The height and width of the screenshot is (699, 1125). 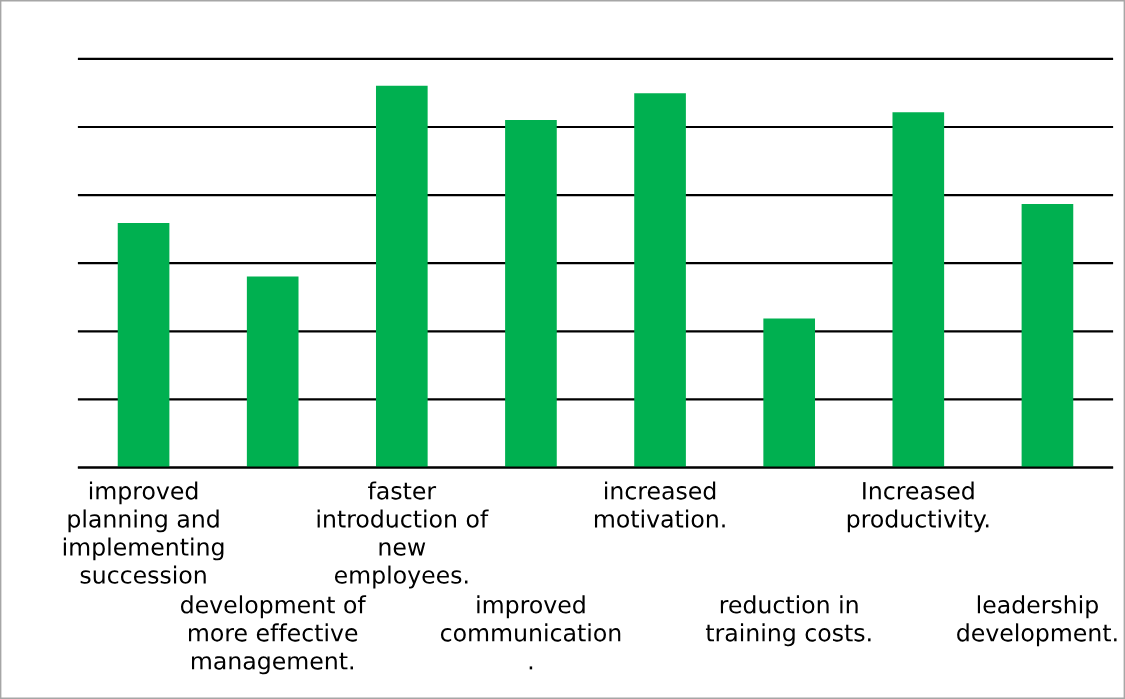 I want to click on x-tick-label: improved communication ., so click(x=530, y=632).